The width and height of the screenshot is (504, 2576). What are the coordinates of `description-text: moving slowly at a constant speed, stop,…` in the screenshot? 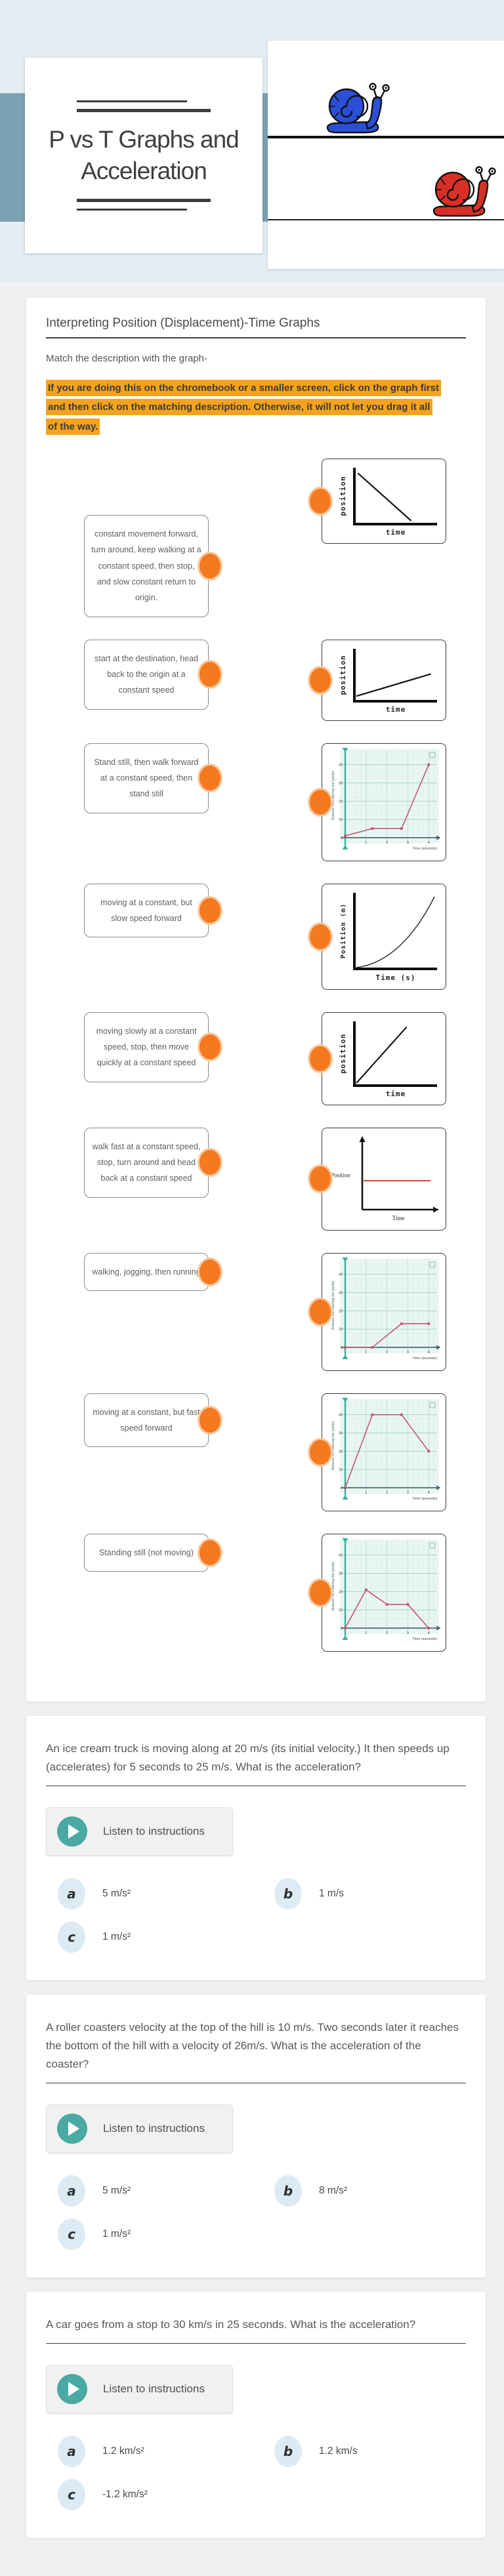 It's located at (146, 1047).